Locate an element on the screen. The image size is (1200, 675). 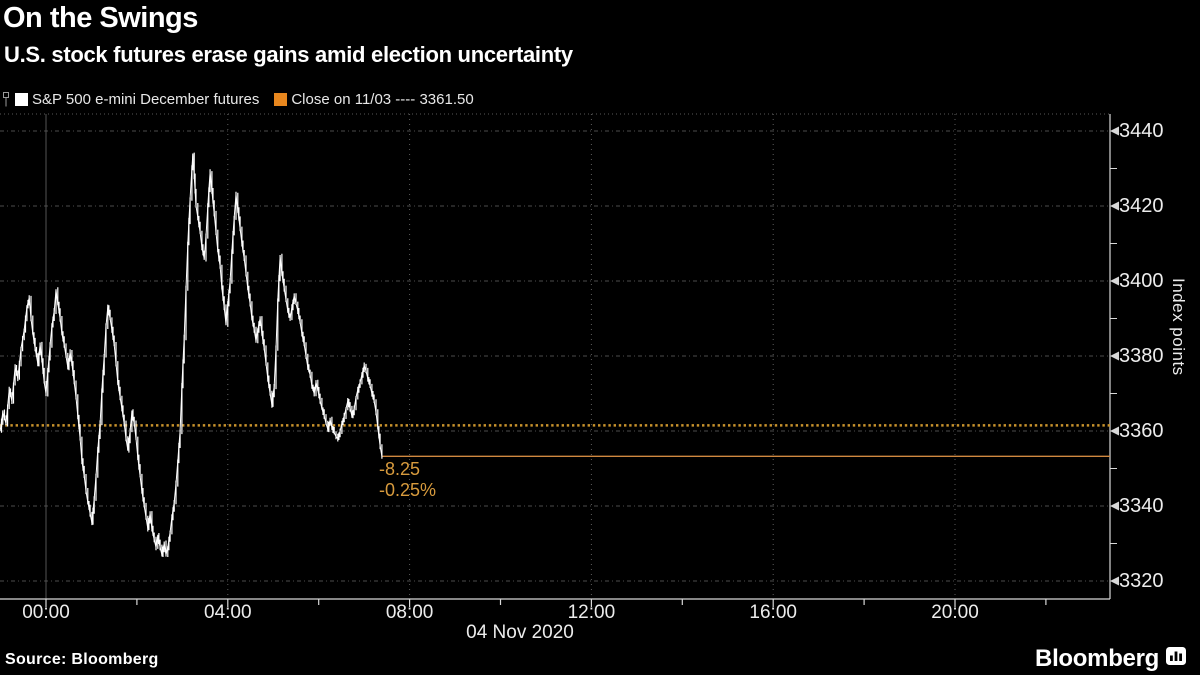
page-title: On the Swings is located at coordinates (100, 18).